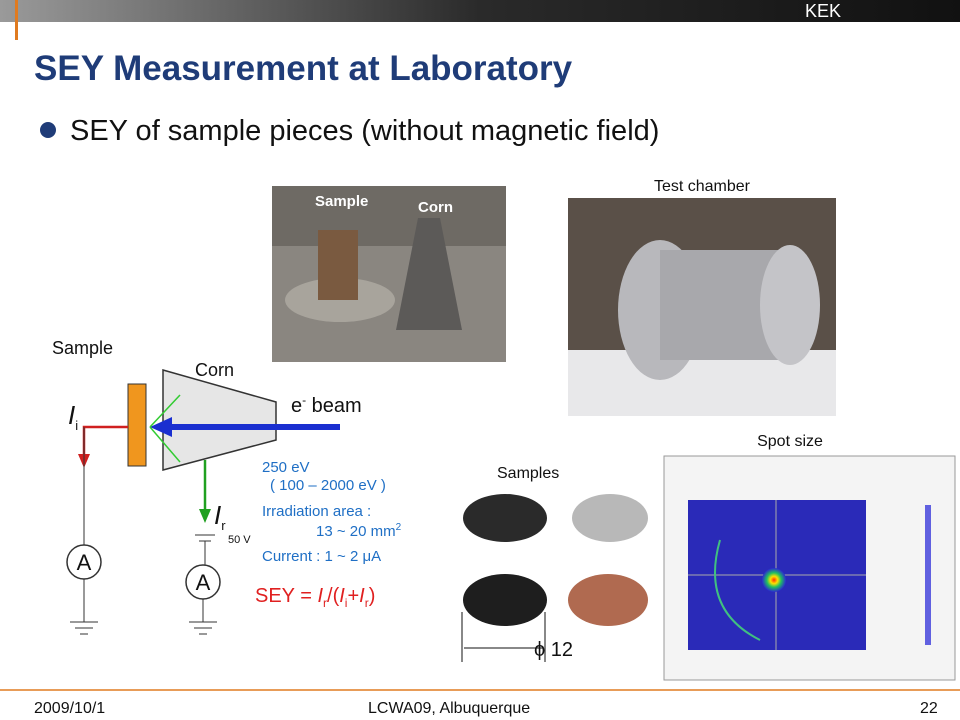 Image resolution: width=960 pixels, height=720 pixels. I want to click on photo-label: Sample, so click(341, 201).